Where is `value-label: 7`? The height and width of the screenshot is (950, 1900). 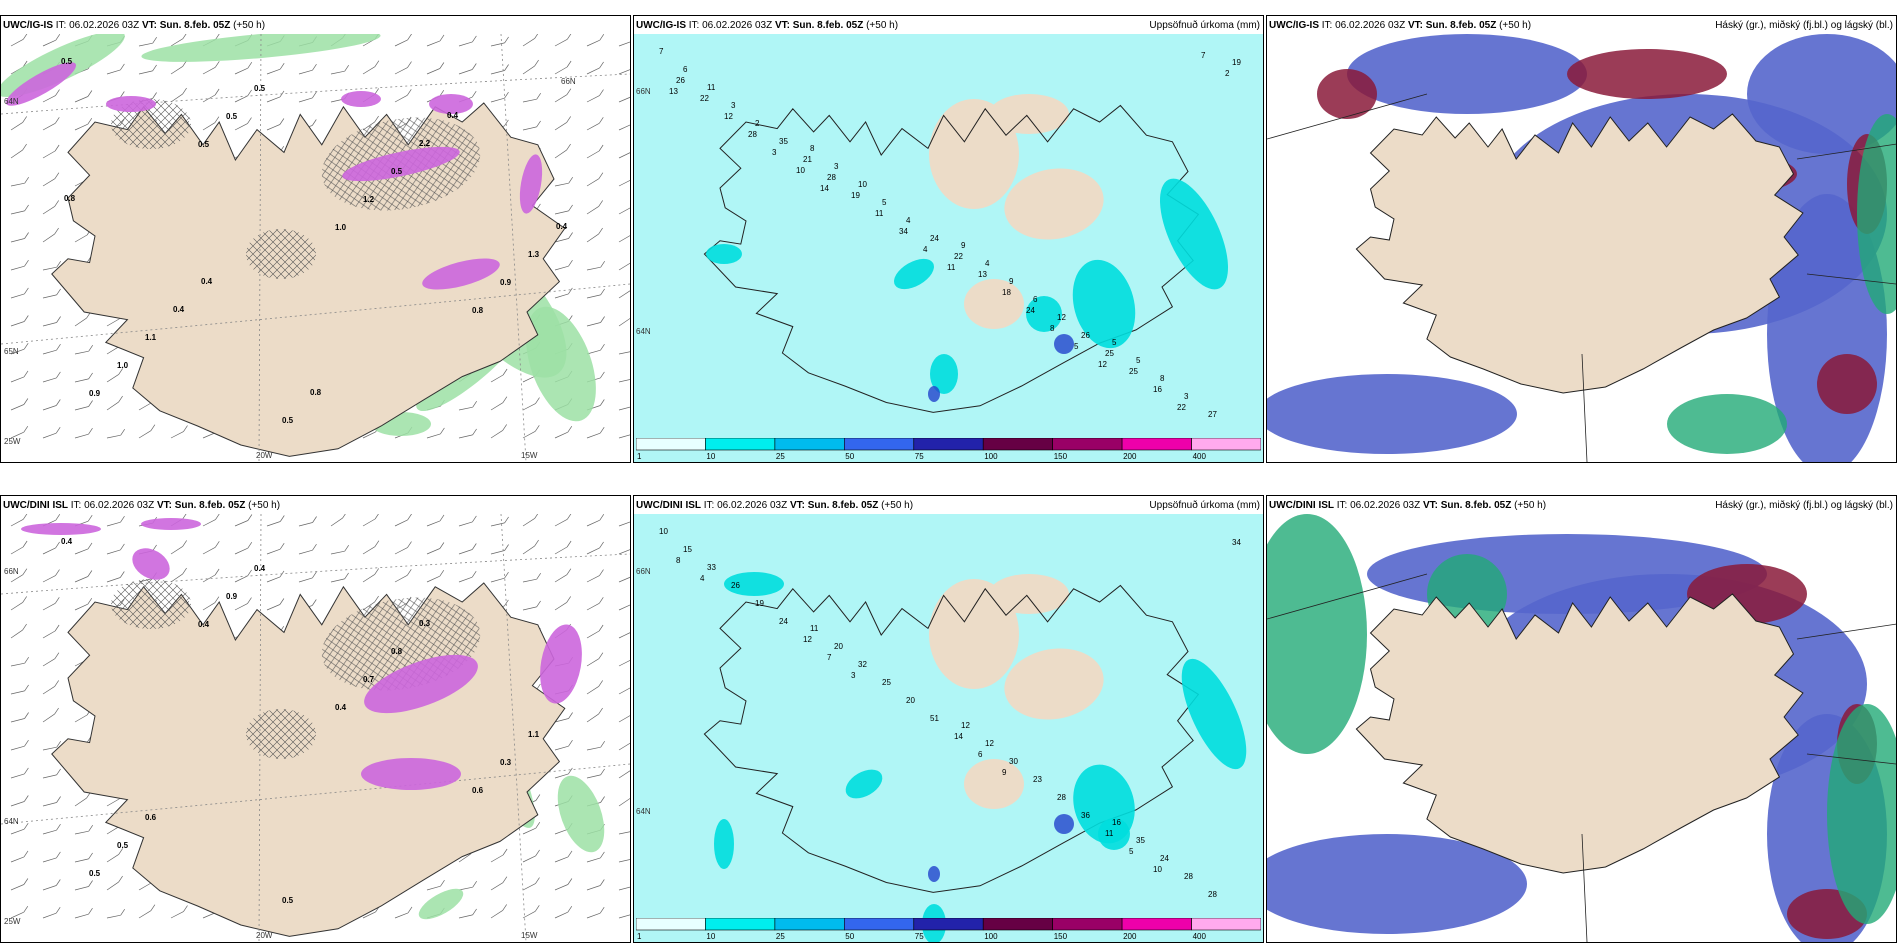
value-label: 7 is located at coordinates (661, 51).